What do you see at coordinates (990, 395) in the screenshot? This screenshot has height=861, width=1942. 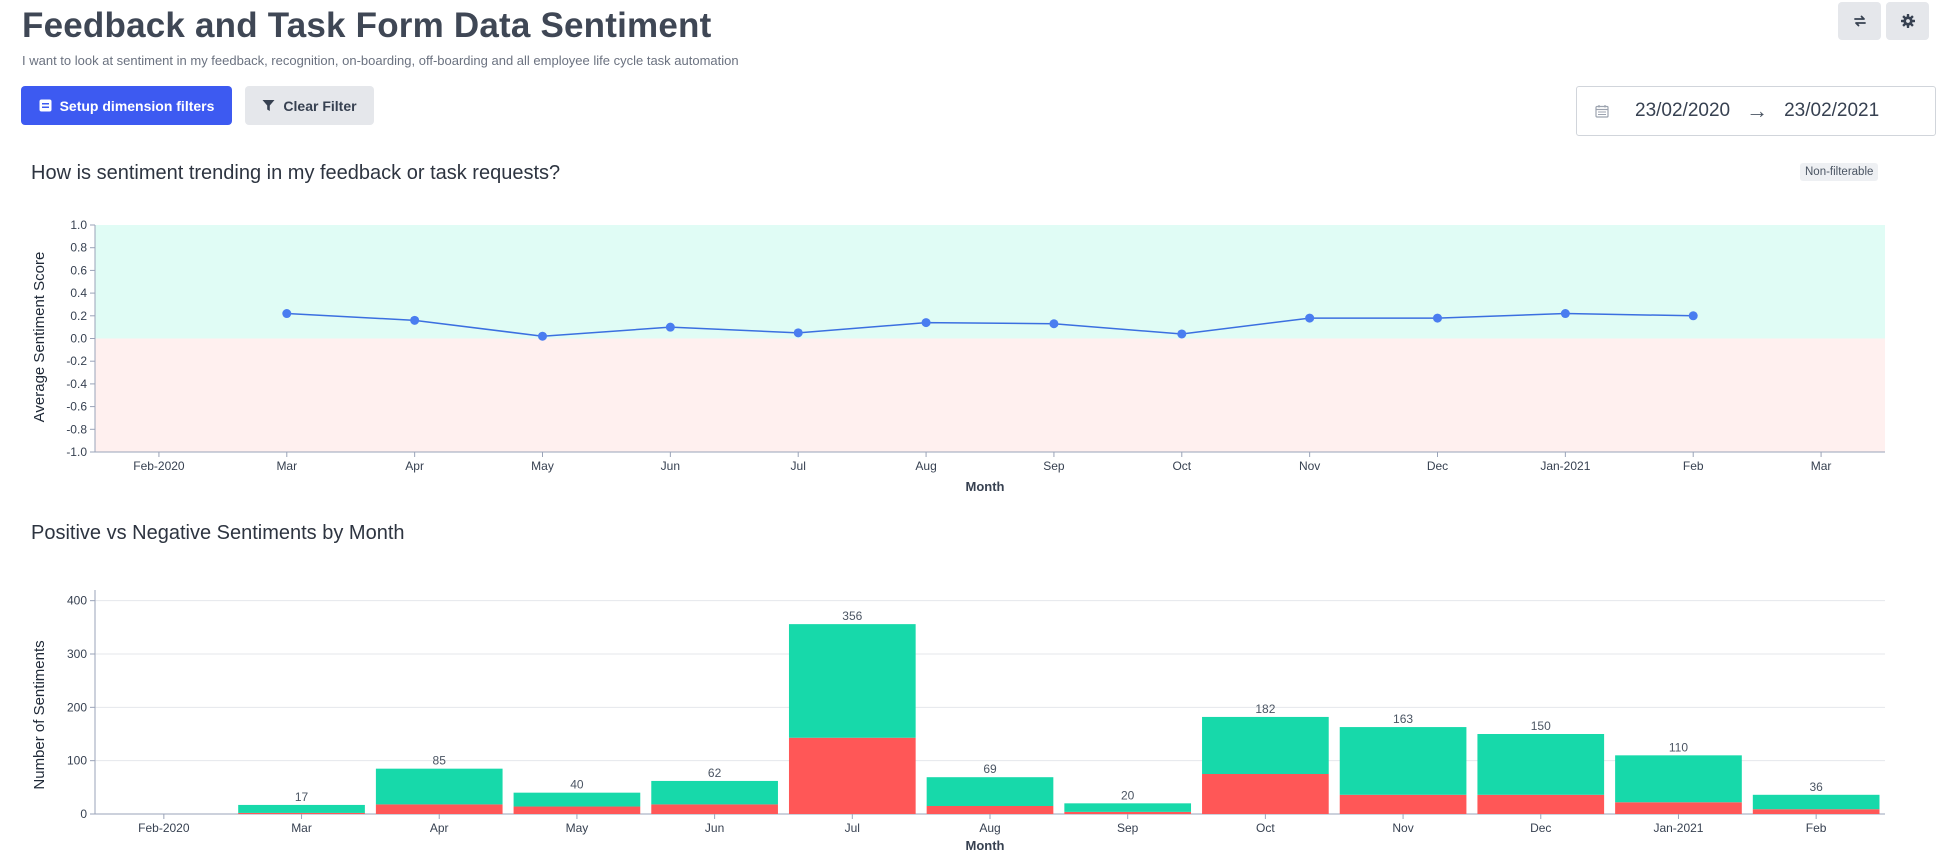 I see `negative-band` at bounding box center [990, 395].